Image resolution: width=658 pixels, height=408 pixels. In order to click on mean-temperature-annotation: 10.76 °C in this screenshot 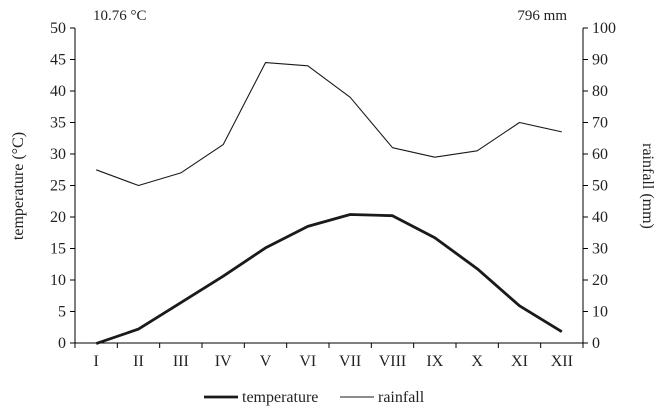, I will do `click(120, 16)`.